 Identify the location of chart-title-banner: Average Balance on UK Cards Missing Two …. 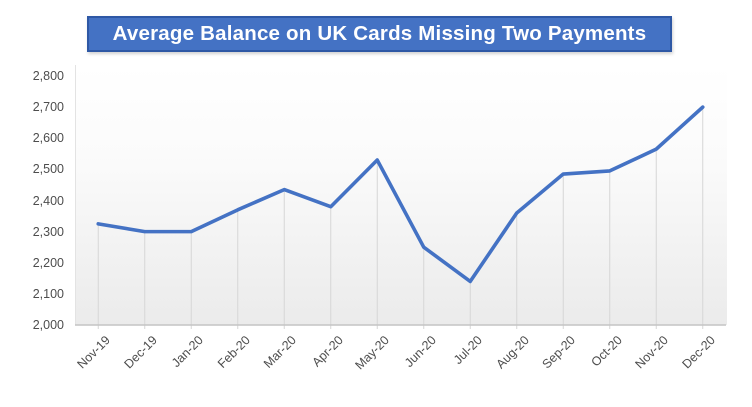
(379, 34).